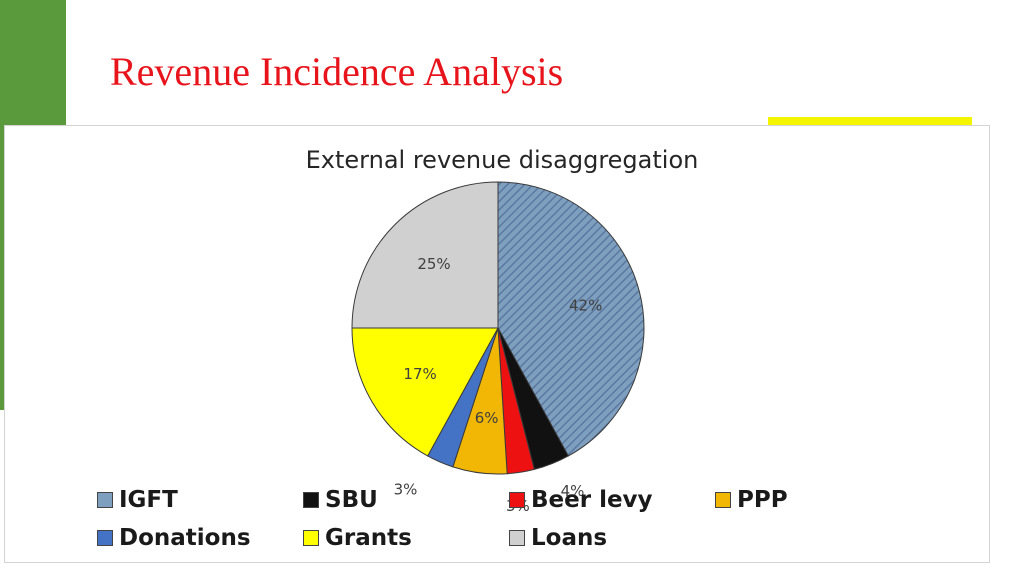 Image resolution: width=1024 pixels, height=576 pixels. Describe the element at coordinates (870, 121) in the screenshot. I see `yellow-accent-bar` at that location.